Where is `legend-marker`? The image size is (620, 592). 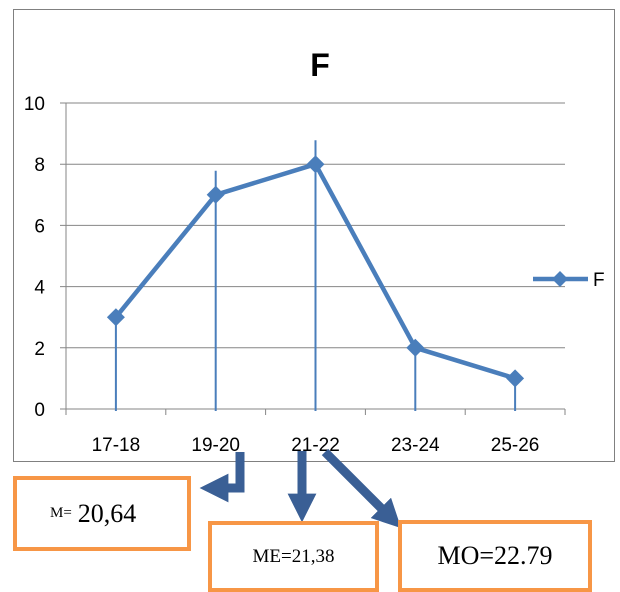
legend-marker is located at coordinates (560, 279).